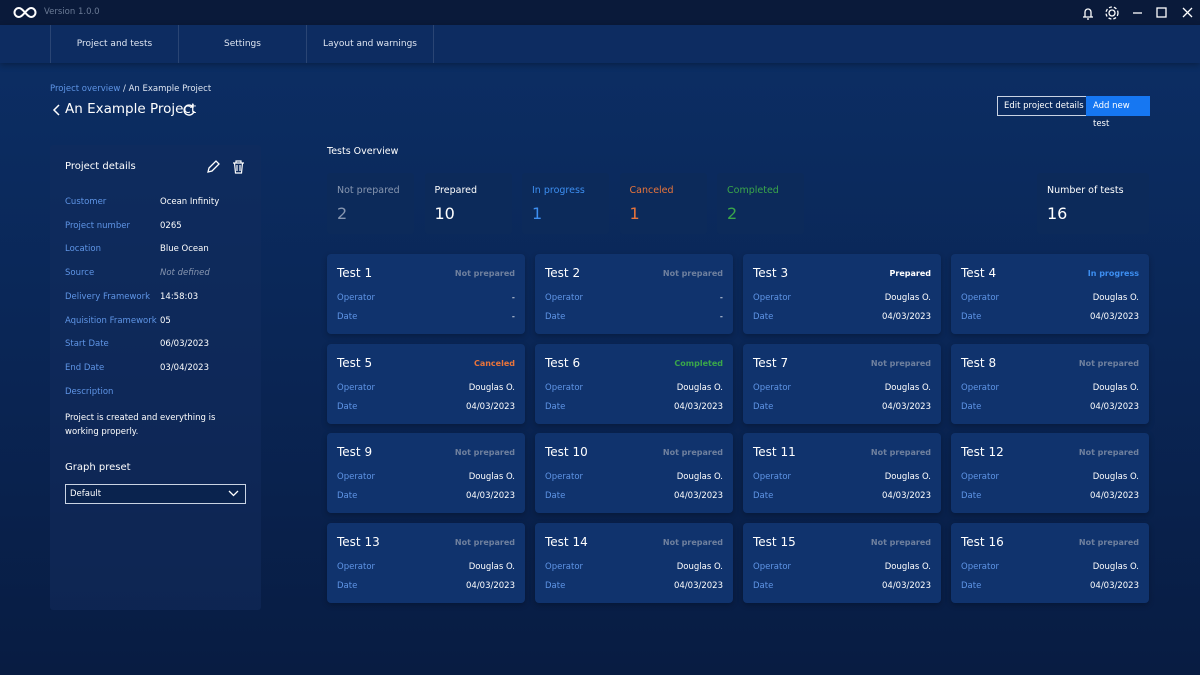 The image size is (1200, 675). Describe the element at coordinates (1085, 190) in the screenshot. I see `stat-label: Number of tests` at that location.